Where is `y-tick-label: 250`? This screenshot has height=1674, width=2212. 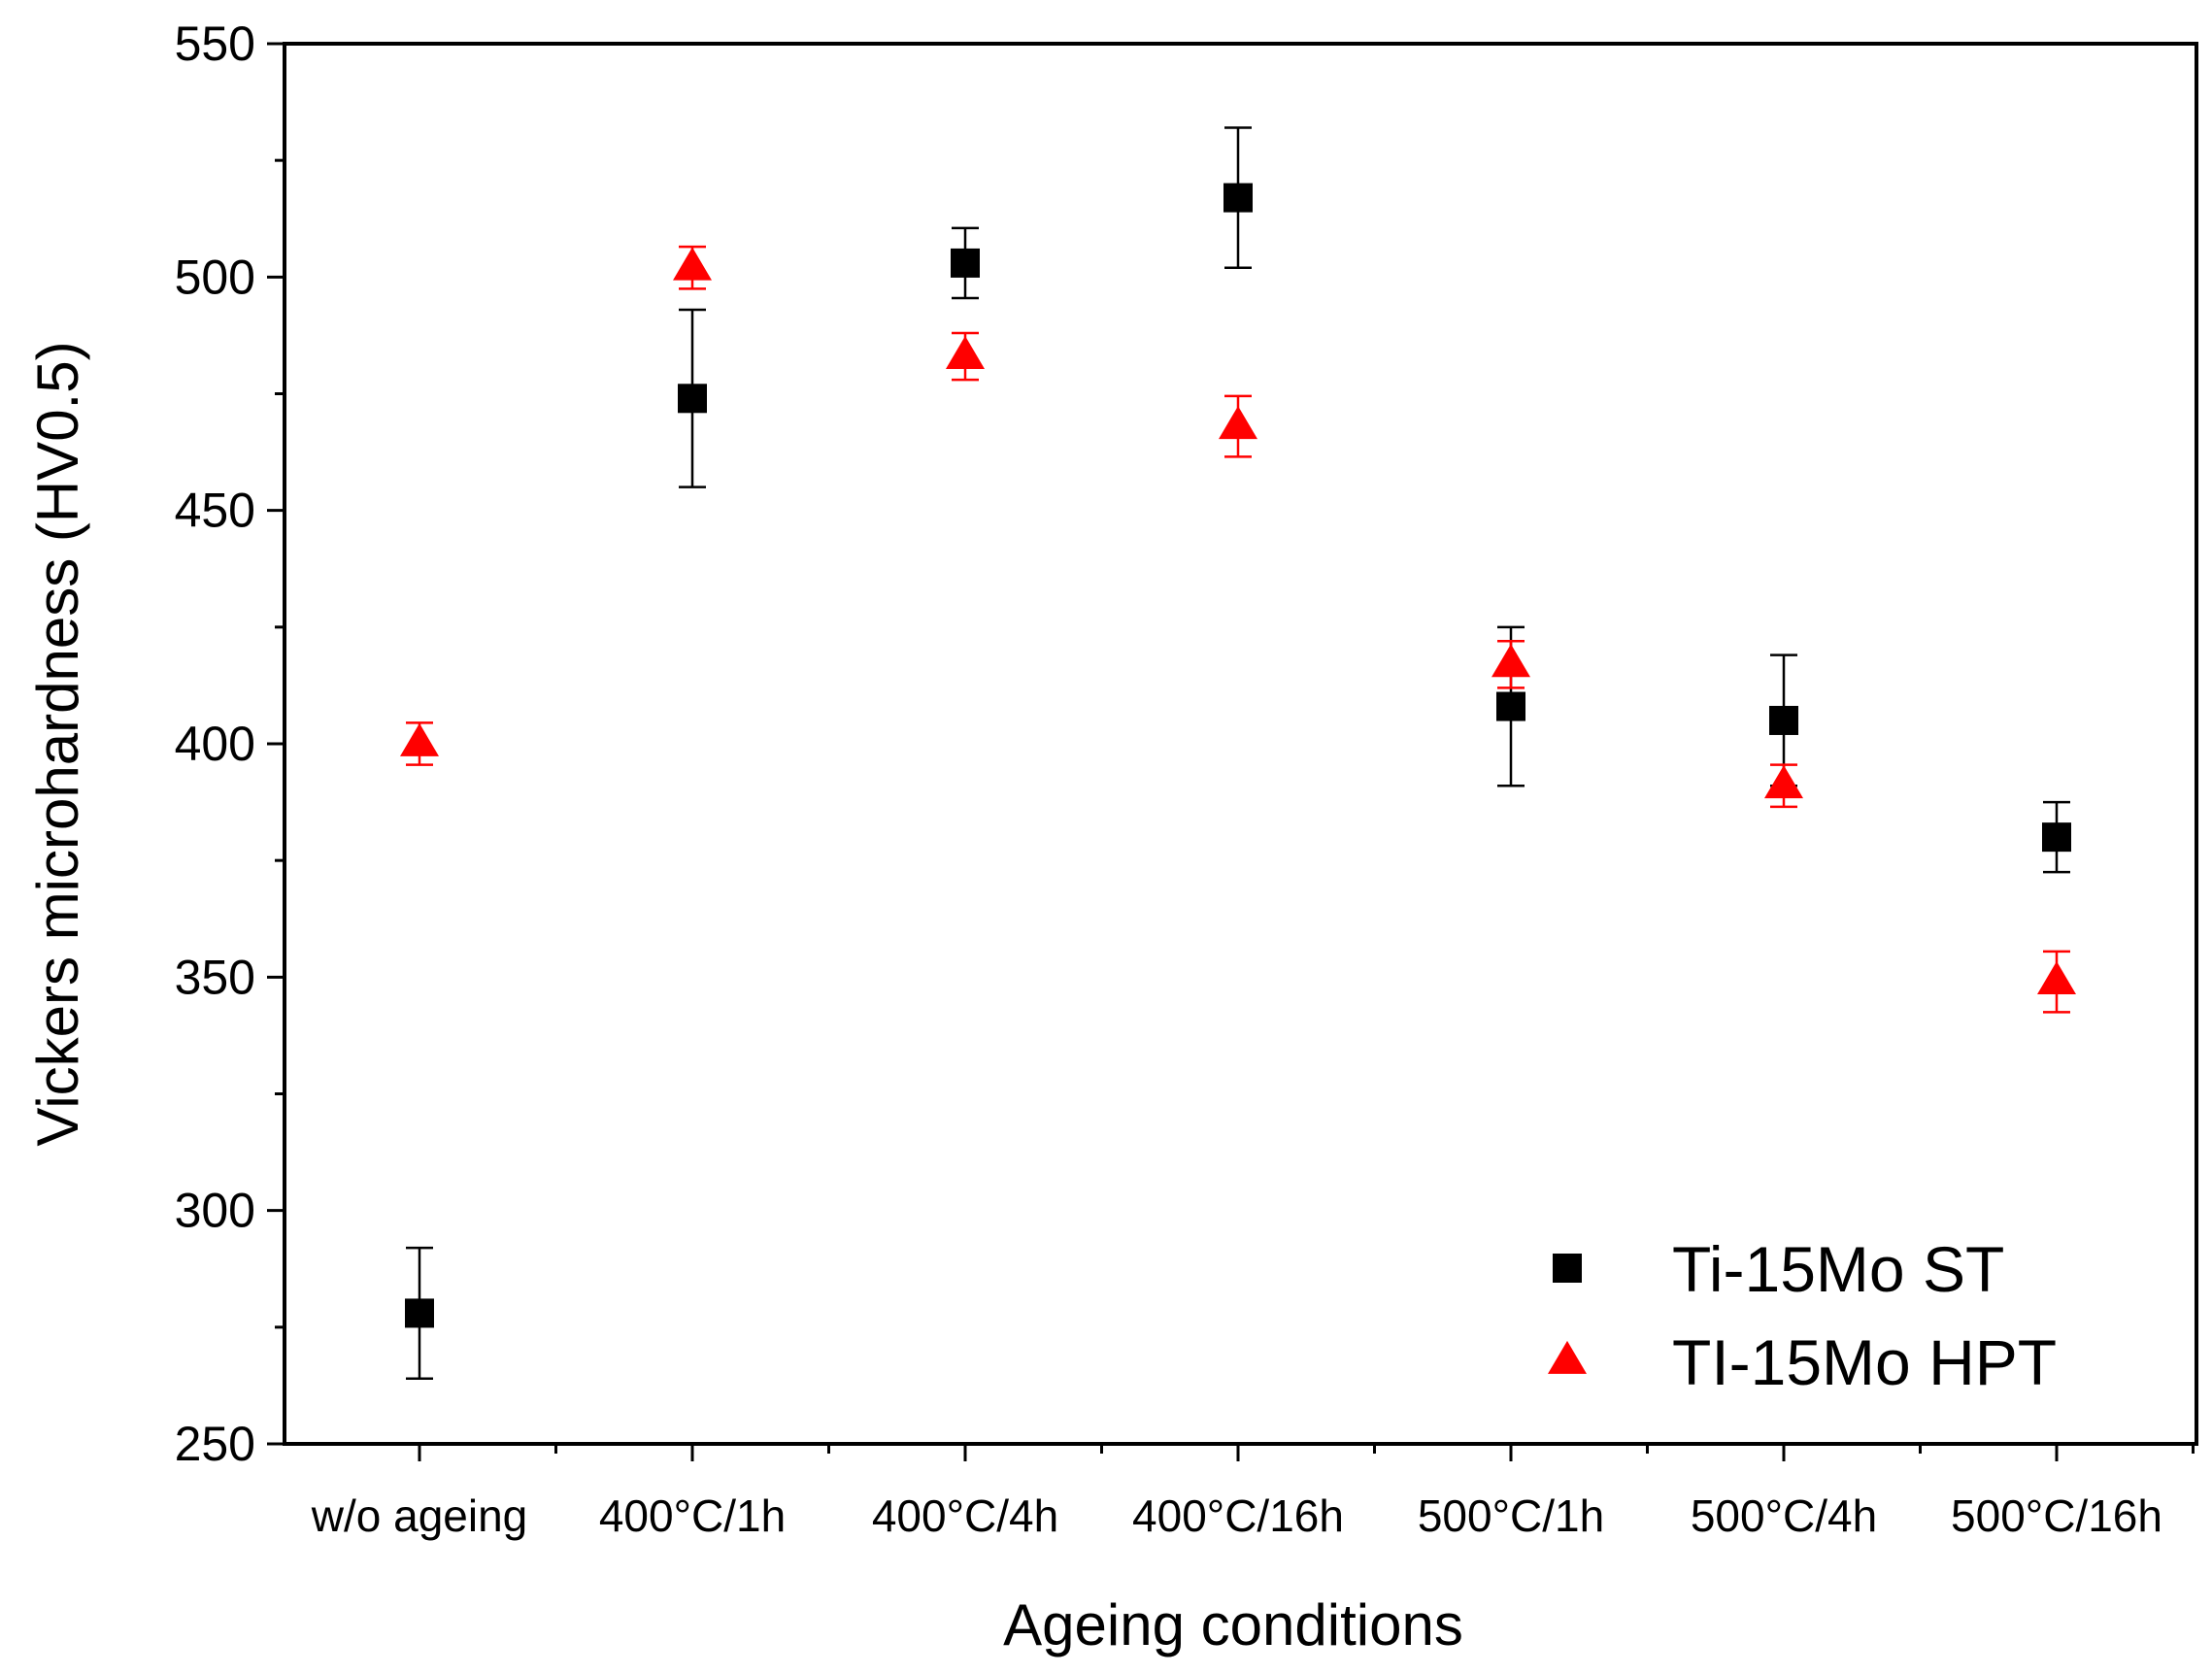 y-tick-label: 250 is located at coordinates (215, 1444).